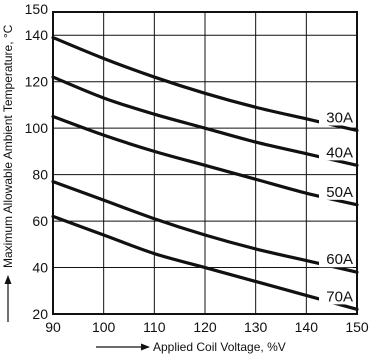  Describe the element at coordinates (145, 347) in the screenshot. I see `x-arrow-head` at that location.